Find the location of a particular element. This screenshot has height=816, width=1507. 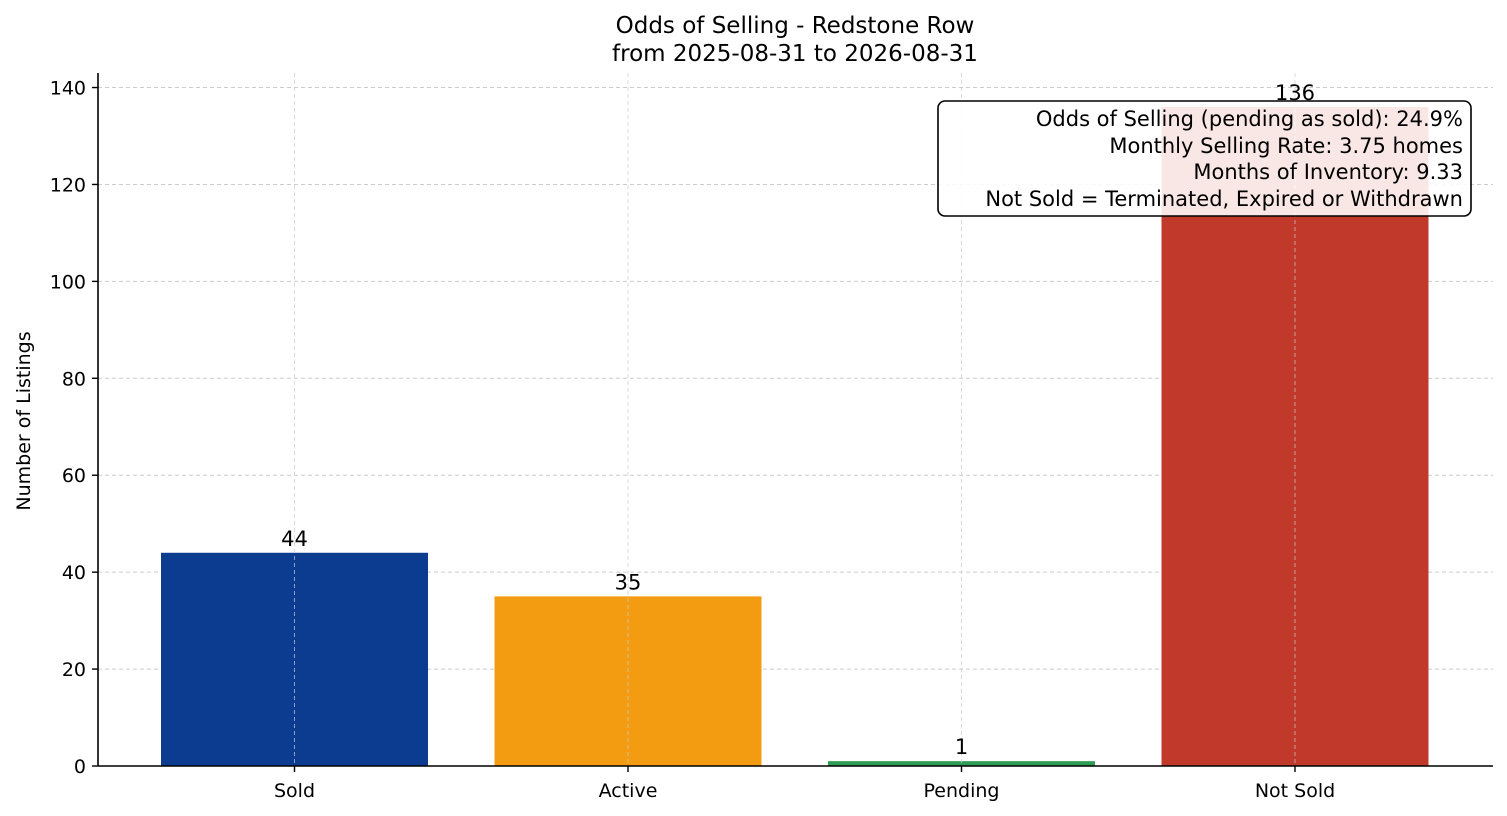

x-tick-label: Not Sold is located at coordinates (1295, 791).